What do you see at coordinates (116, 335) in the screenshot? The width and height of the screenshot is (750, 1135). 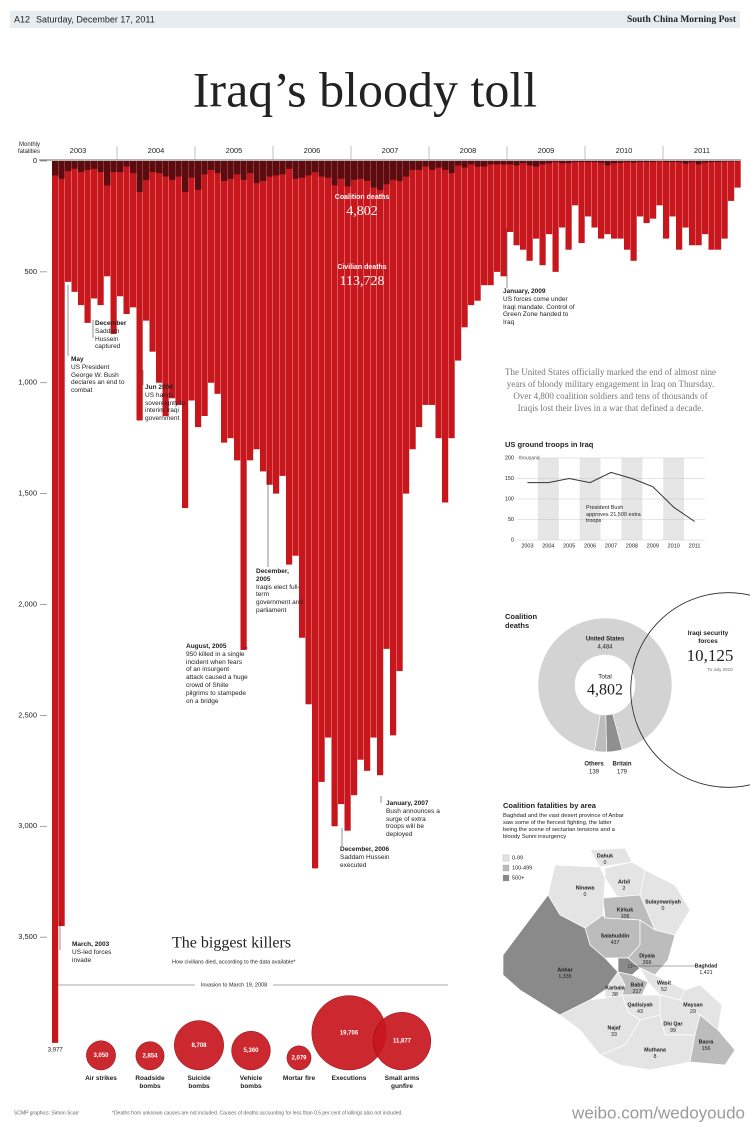 I see `annotation: December Saddam Hussein captured` at bounding box center [116, 335].